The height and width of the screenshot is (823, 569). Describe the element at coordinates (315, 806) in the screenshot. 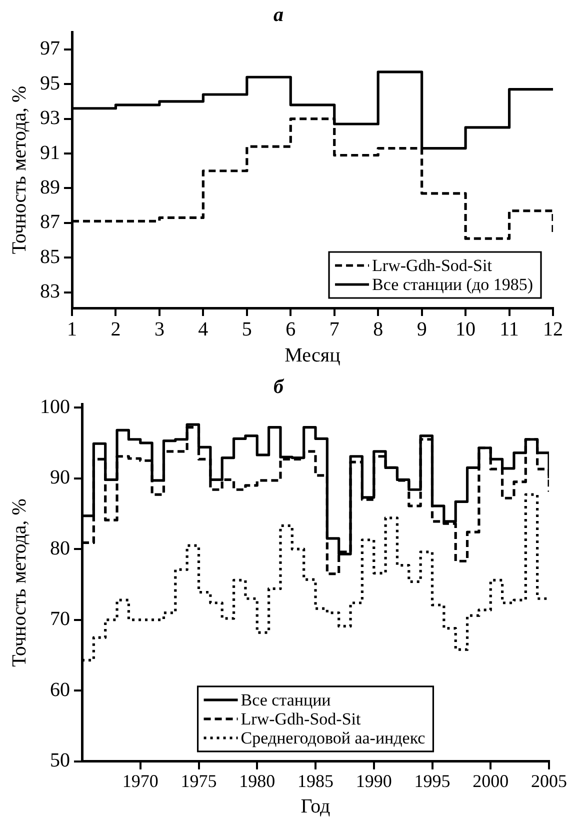

I see `x-axis-title: Год` at that location.